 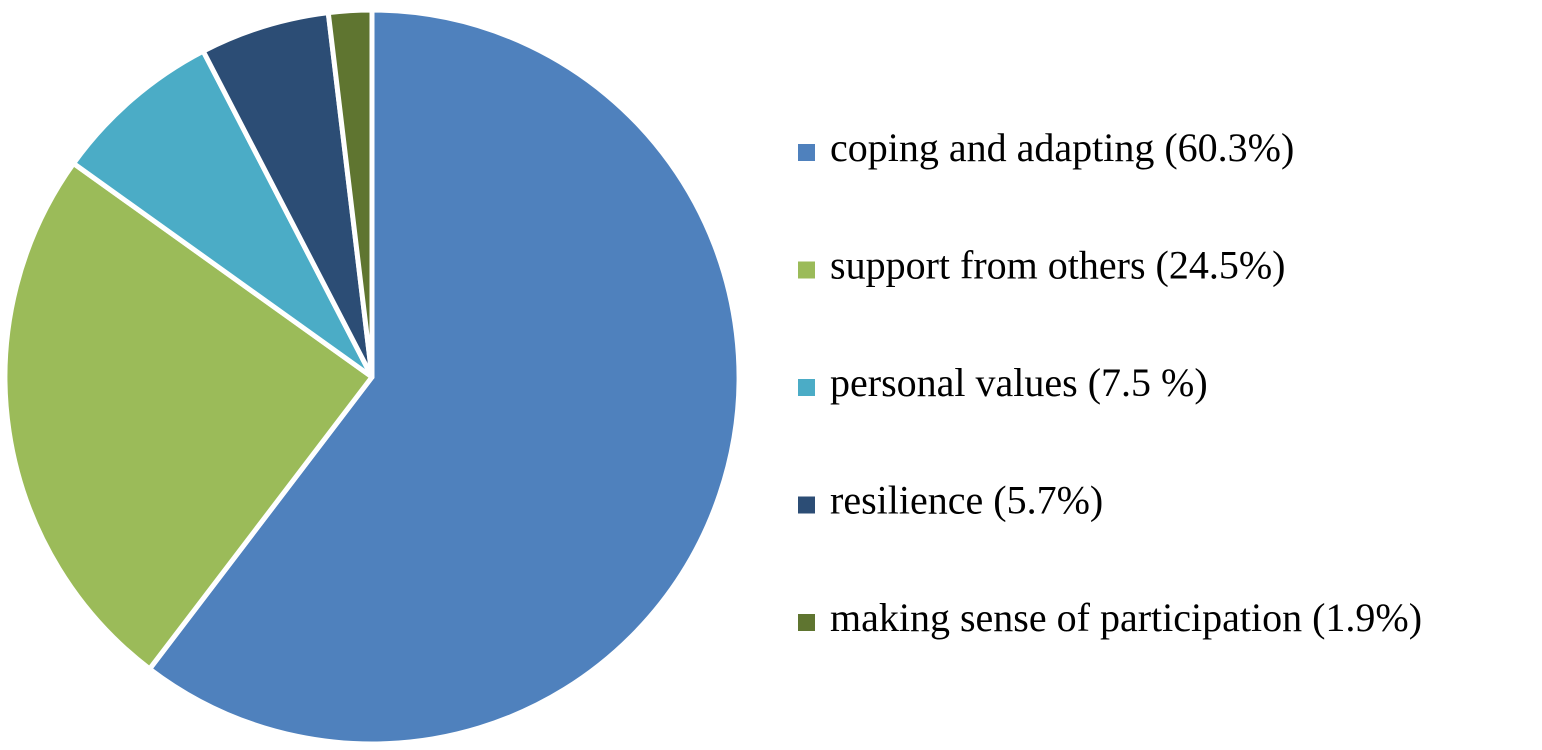 What do you see at coordinates (1126, 617) in the screenshot?
I see `legend-label: making sense of participation (1.9%)` at bounding box center [1126, 617].